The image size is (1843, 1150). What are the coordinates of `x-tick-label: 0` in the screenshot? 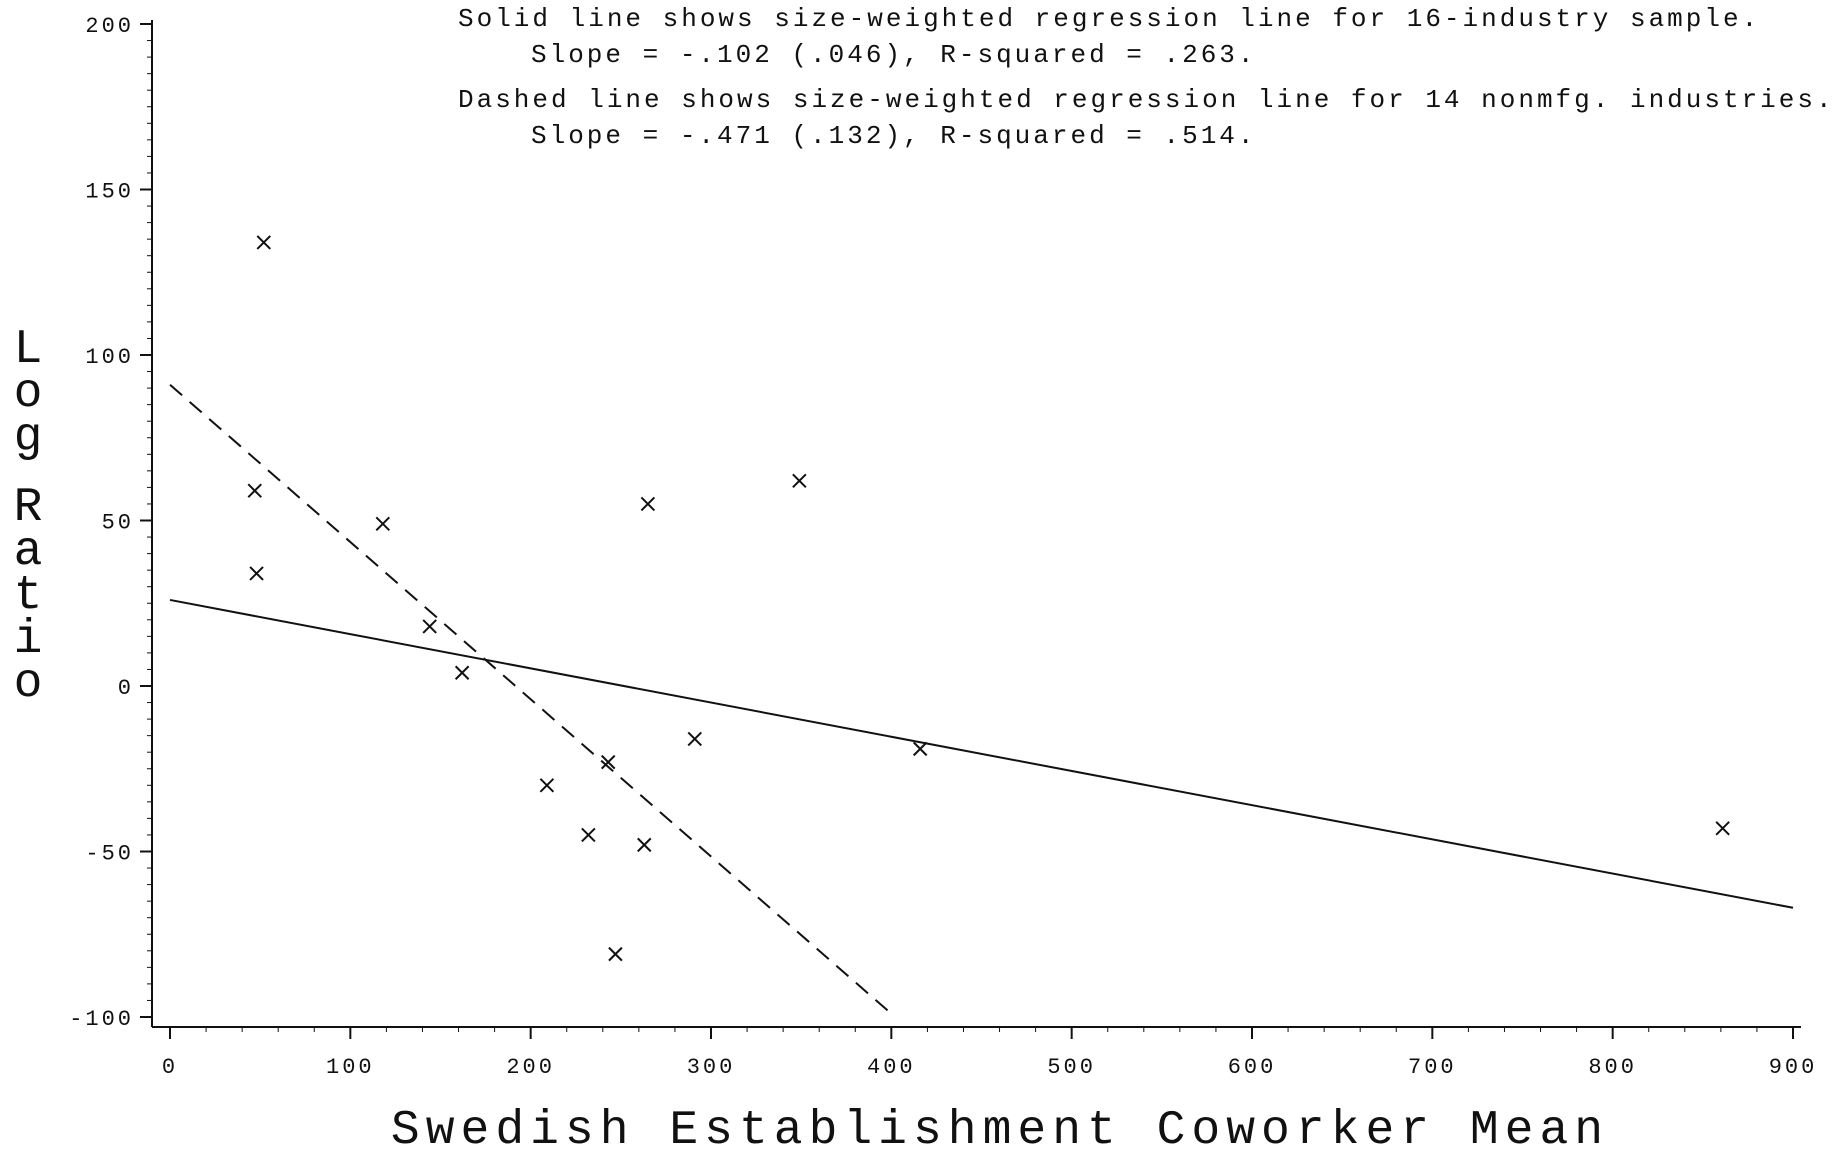 It's located at (170, 1067).